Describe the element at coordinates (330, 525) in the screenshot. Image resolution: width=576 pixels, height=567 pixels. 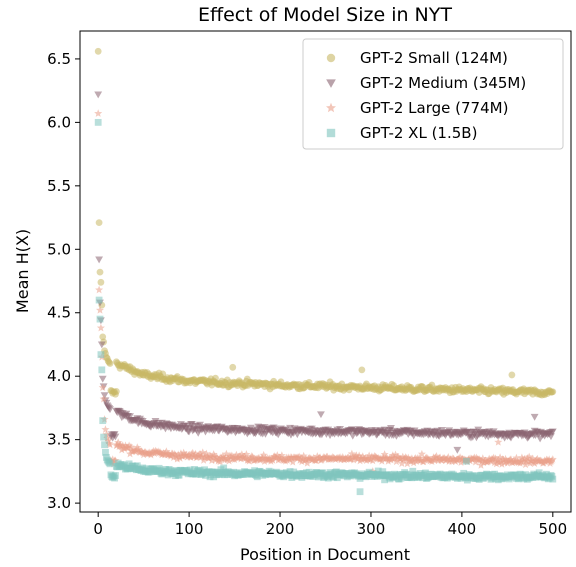
I see `x-axis: 0 100 200 300 400 500` at that location.